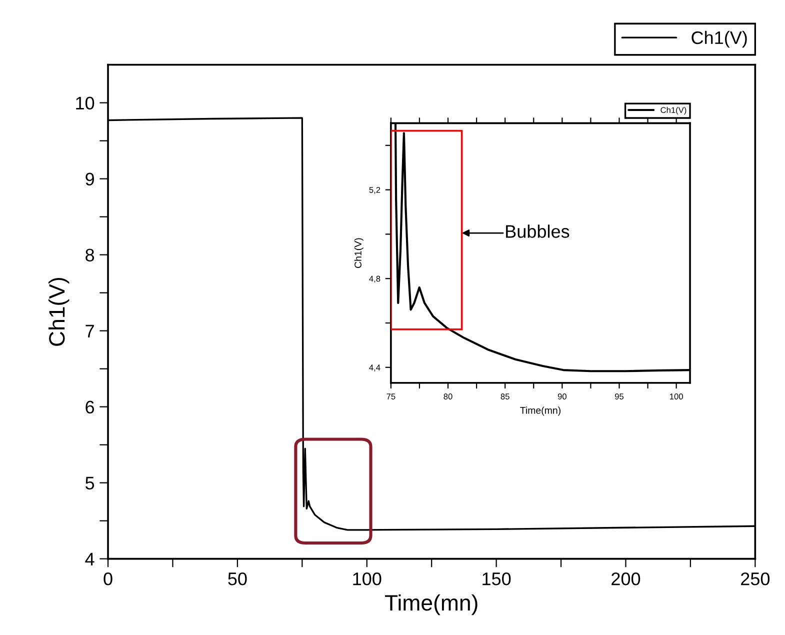 The width and height of the screenshot is (785, 635). What do you see at coordinates (619, 397) in the screenshot?
I see `x-tick-label: 95` at bounding box center [619, 397].